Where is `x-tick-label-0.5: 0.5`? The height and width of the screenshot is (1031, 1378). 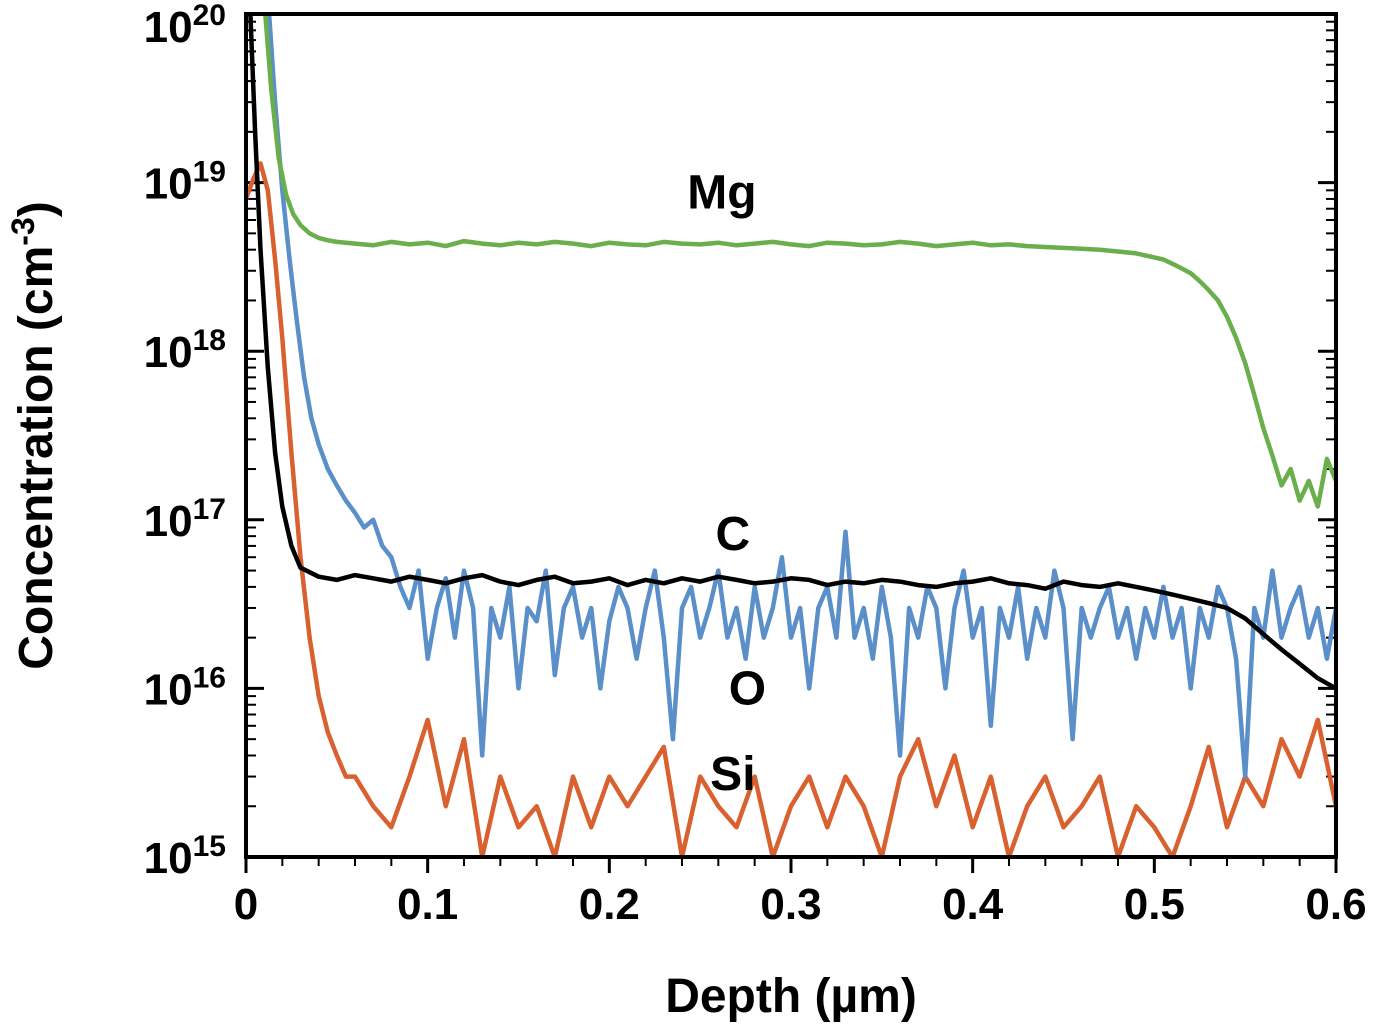
x-tick-label-0.5: 0.5 is located at coordinates (1154, 904).